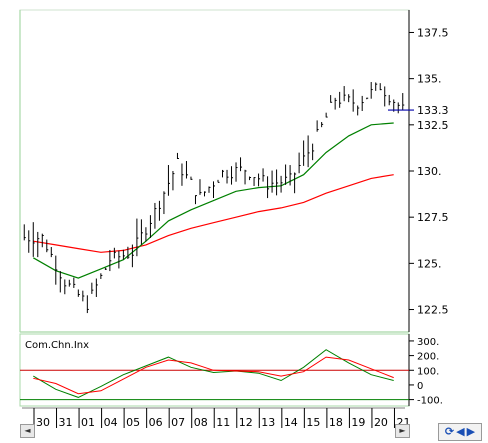 Image resolution: width=488 pixels, height=443 pixels. Describe the element at coordinates (420, 386) in the screenshot. I see `osc-tick-label: 0` at that location.